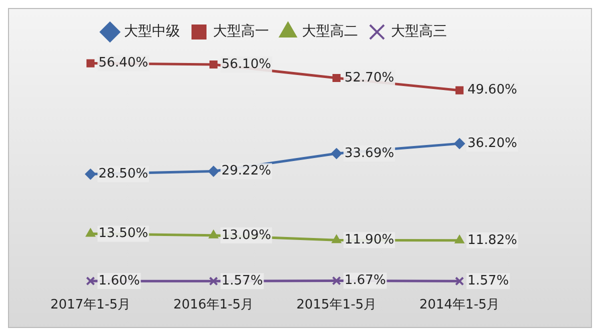  I want to click on x-tick-label: 2014年1-5月, so click(459, 305).